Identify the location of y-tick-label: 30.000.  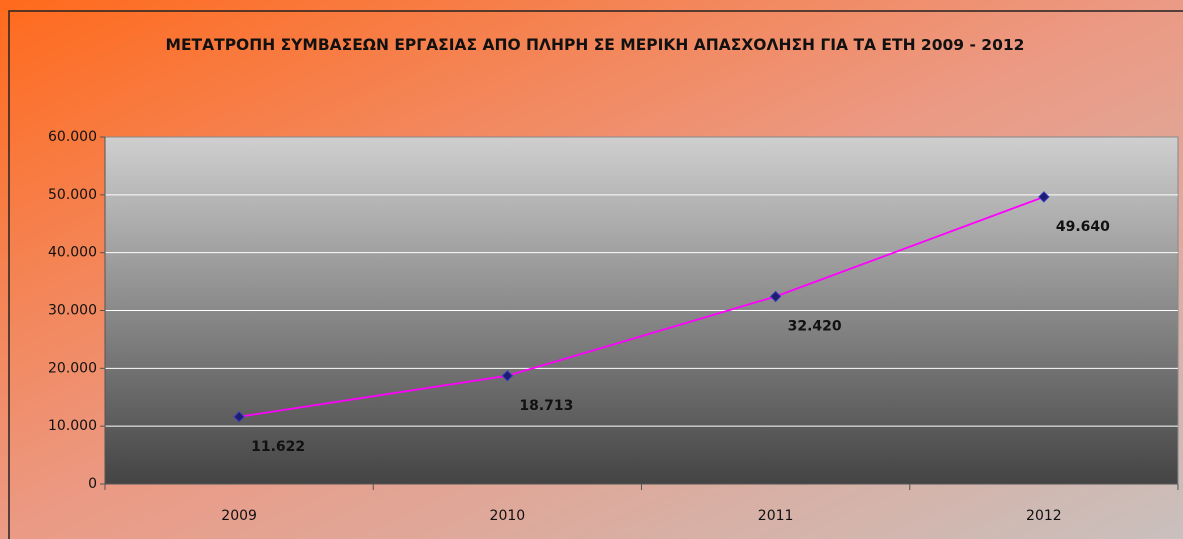
(72, 311).